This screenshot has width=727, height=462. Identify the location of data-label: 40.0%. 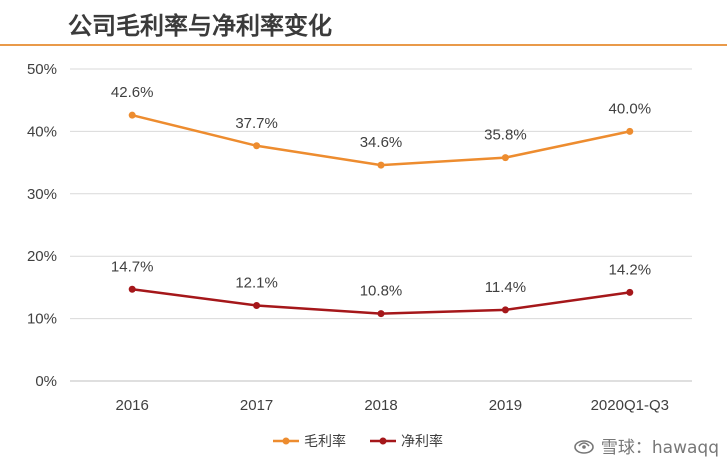
(630, 108).